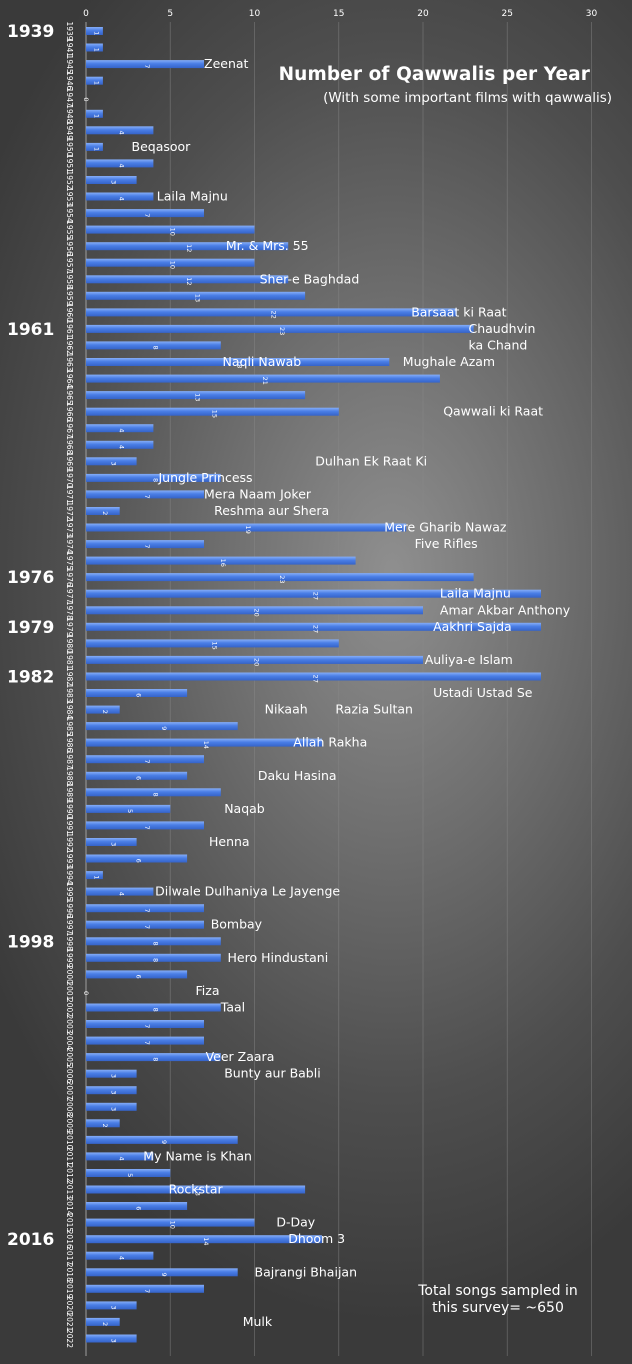  I want to click on year-label: 2014, so click(69, 1205).